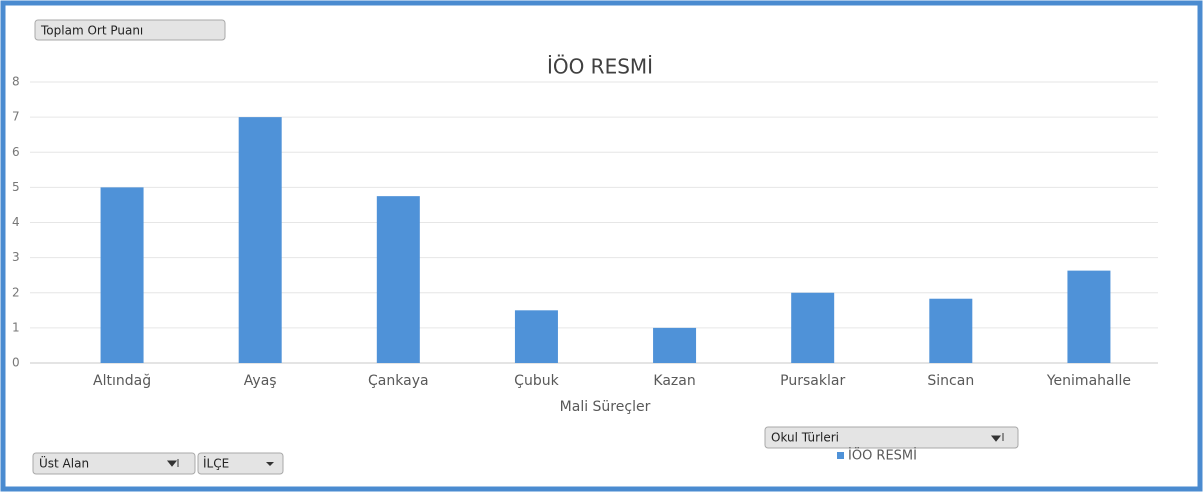 The image size is (1203, 492). What do you see at coordinates (16, 82) in the screenshot?
I see `y-tick-label: 8` at bounding box center [16, 82].